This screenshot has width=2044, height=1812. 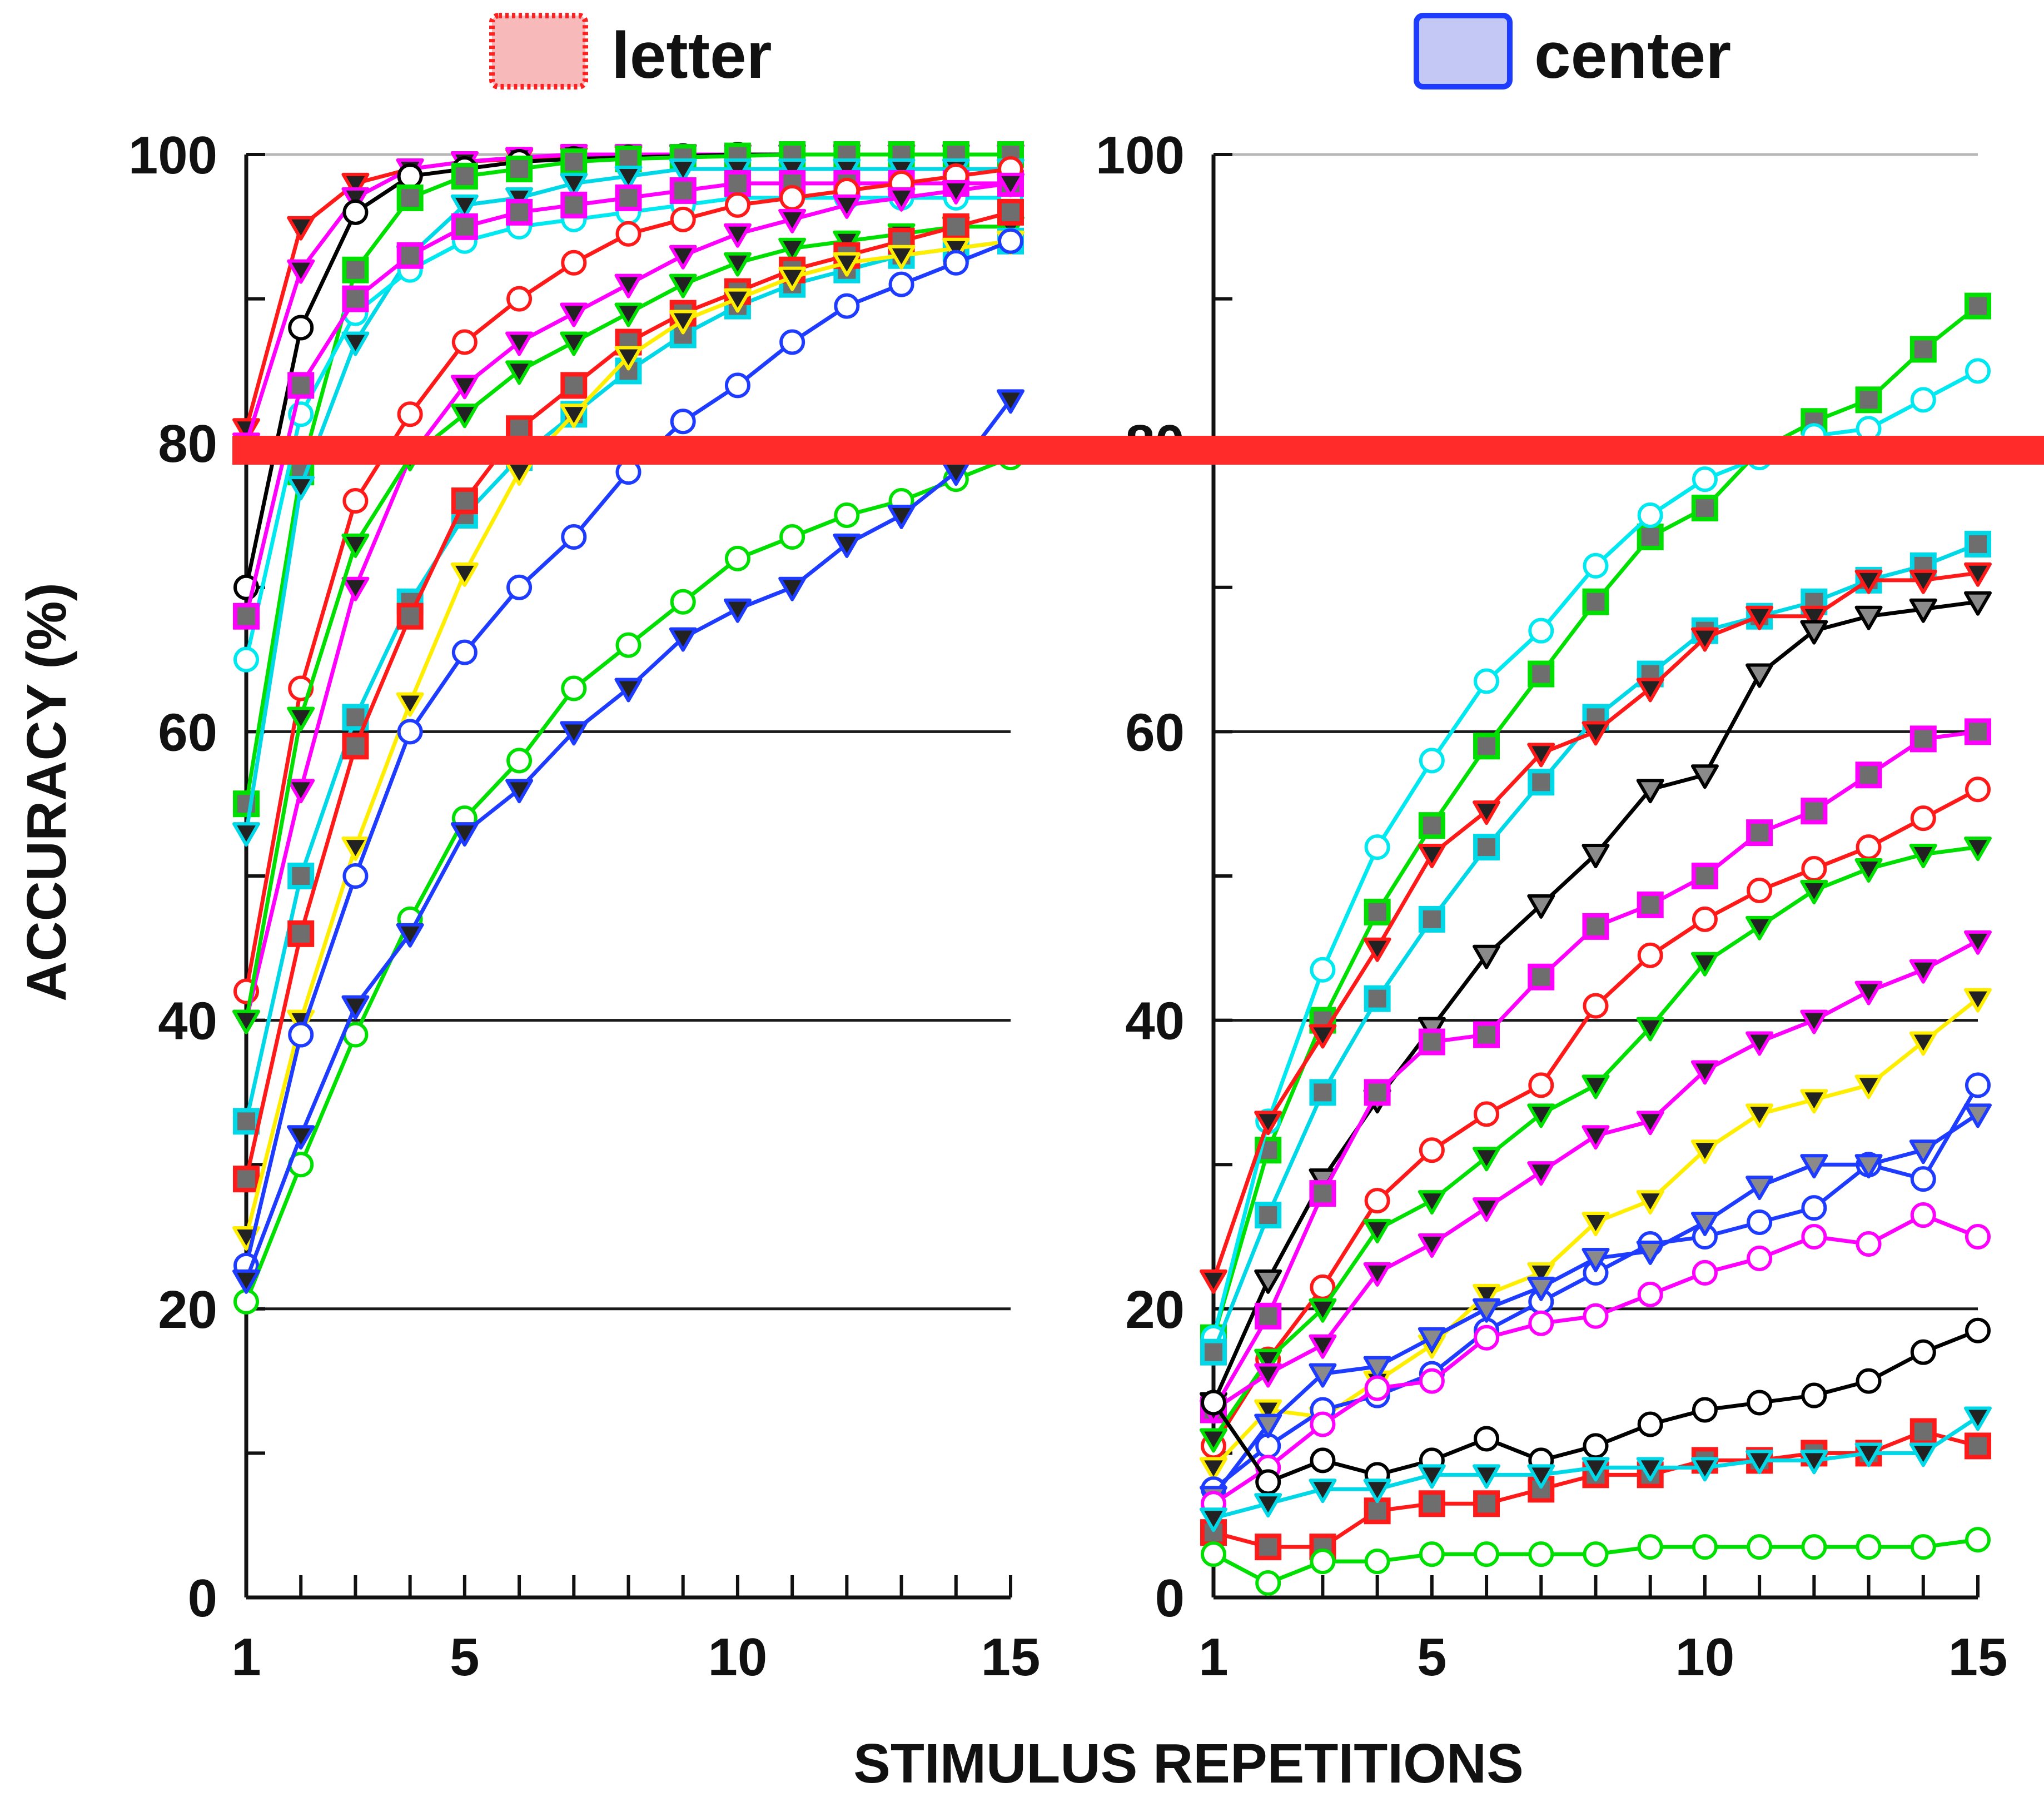 What do you see at coordinates (1431, 1657) in the screenshot?
I see `x-tick-label: 5` at bounding box center [1431, 1657].